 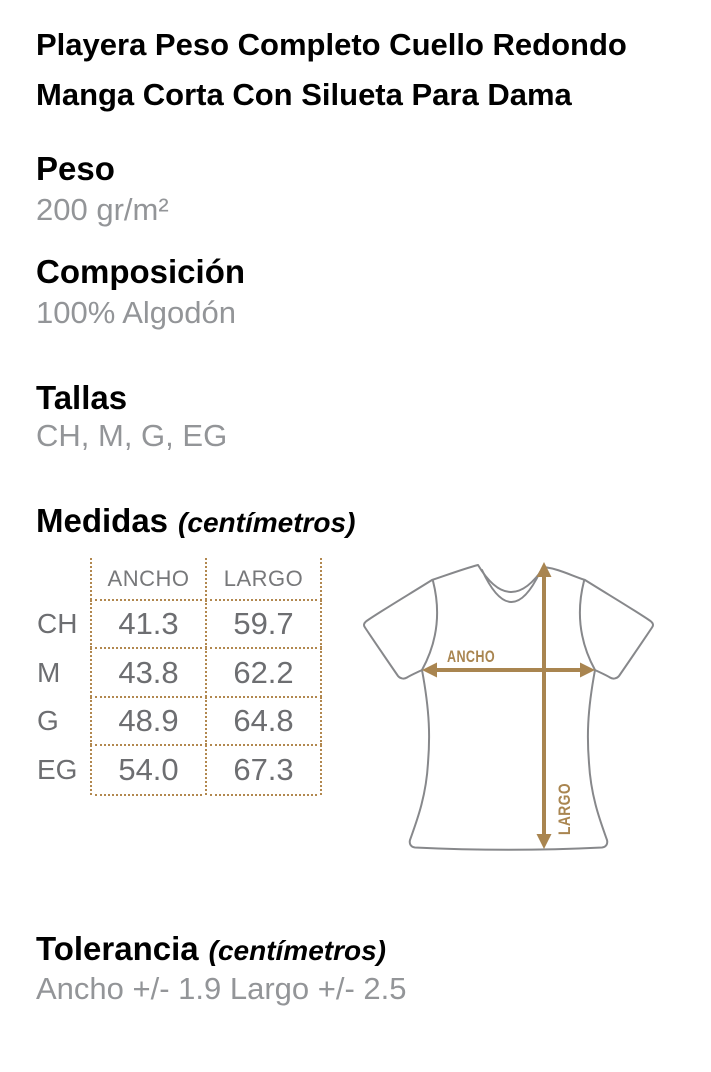 I want to click on row-label-eg: EG, so click(x=57, y=769).